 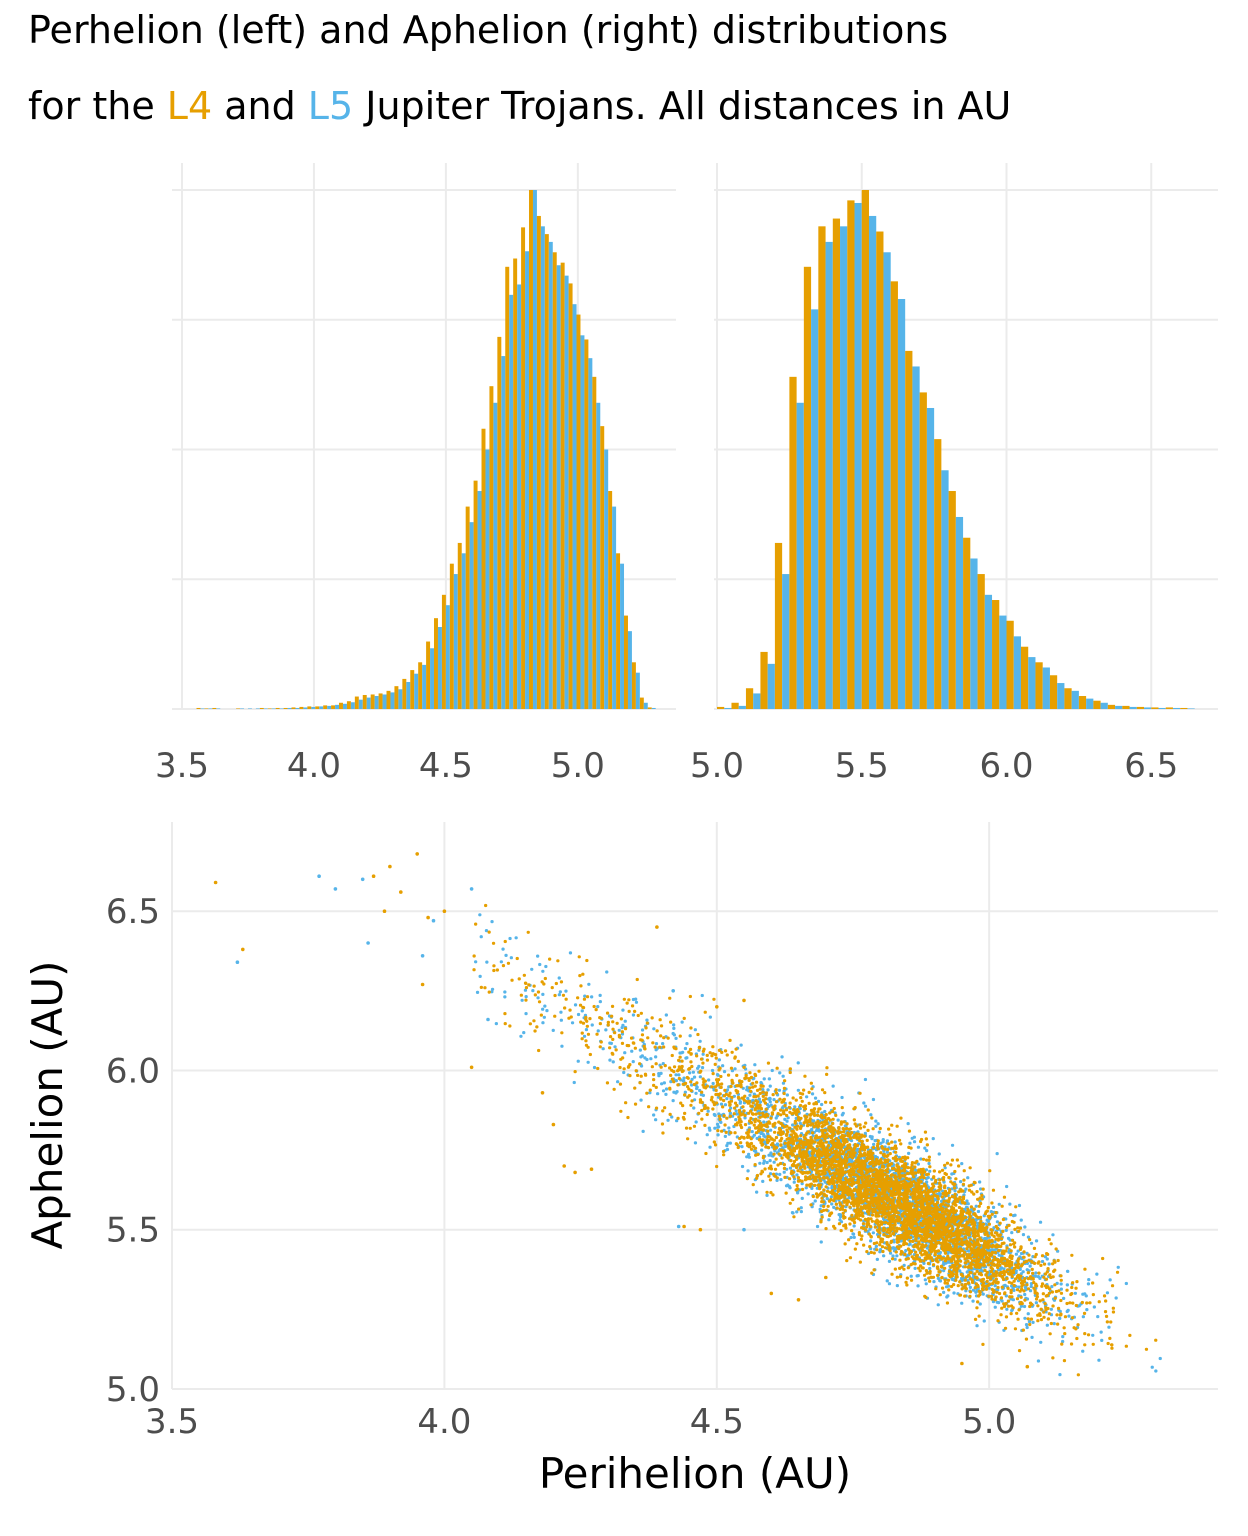 What do you see at coordinates (695, 1473) in the screenshot?
I see `x-axis-title: Perihelion (AU)` at bounding box center [695, 1473].